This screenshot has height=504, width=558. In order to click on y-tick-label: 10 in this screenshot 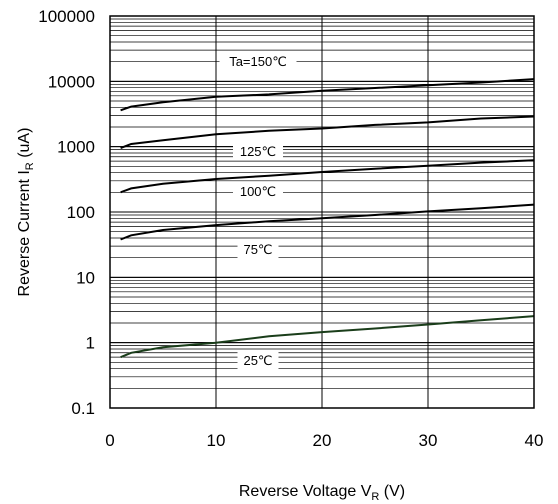, I will do `click(85, 277)`.